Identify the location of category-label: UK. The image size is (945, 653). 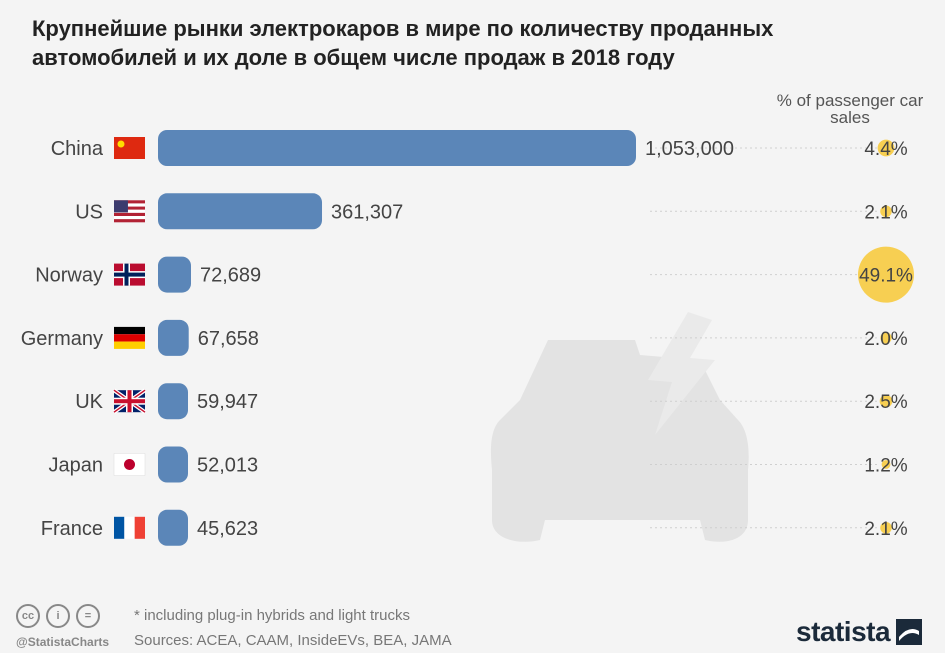
(89, 402).